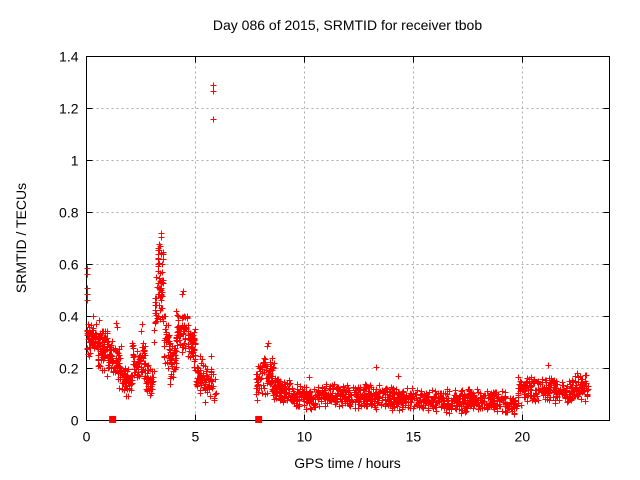 This screenshot has width=640, height=480. I want to click on y-tick-label: 1.4, so click(69, 57).